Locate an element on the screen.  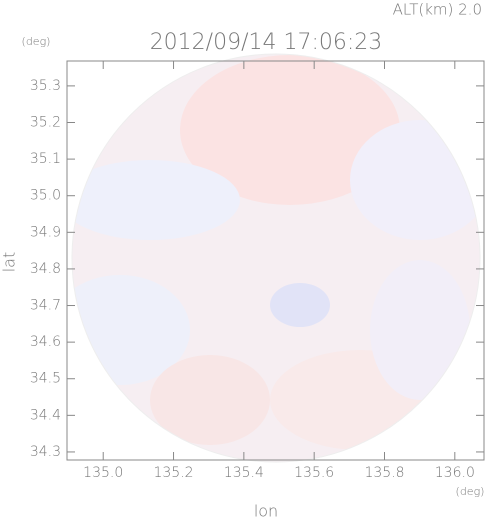
y-tick-label: 34.4 is located at coordinates (45, 415).